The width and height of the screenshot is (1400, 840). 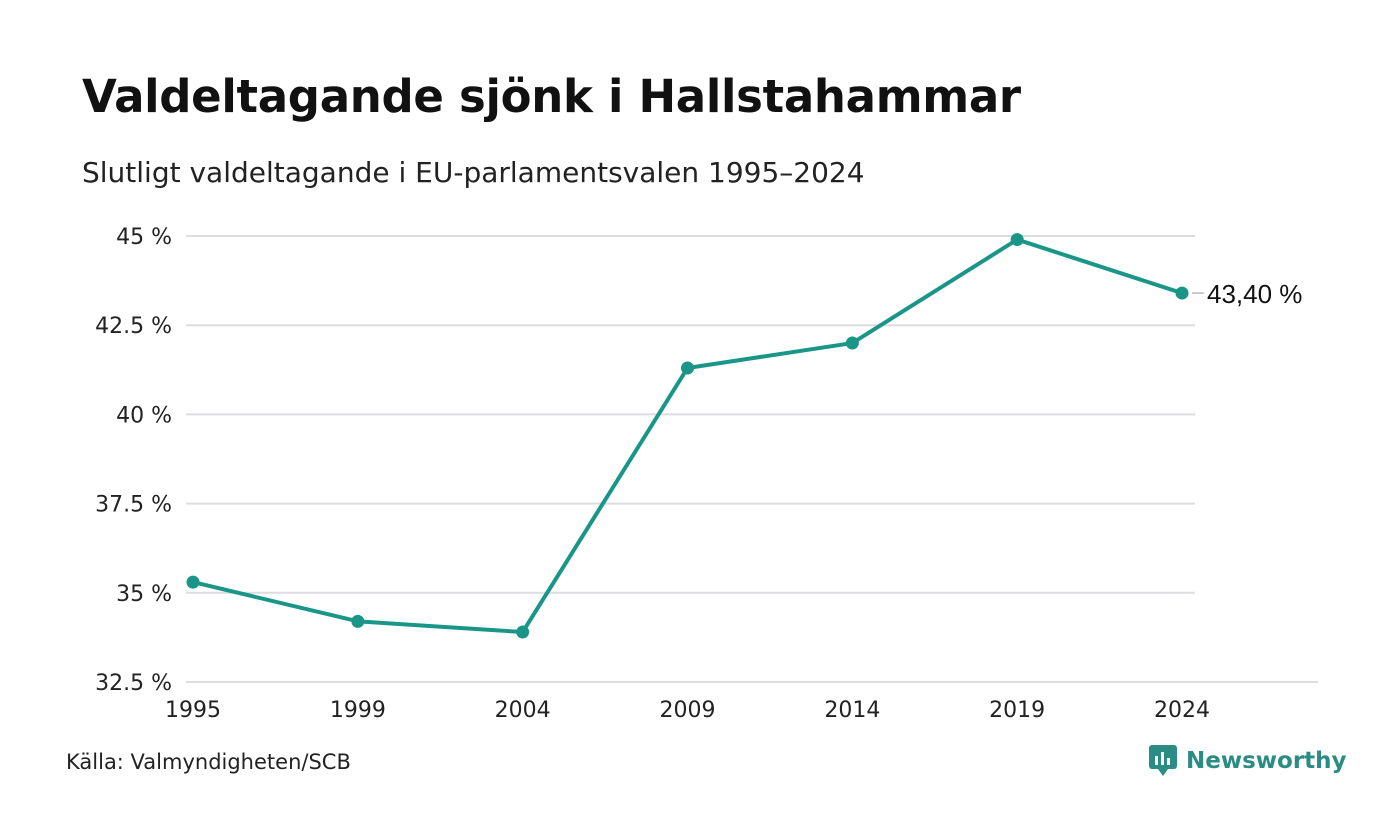 I want to click on x-tick-label: 2014, so click(x=852, y=710).